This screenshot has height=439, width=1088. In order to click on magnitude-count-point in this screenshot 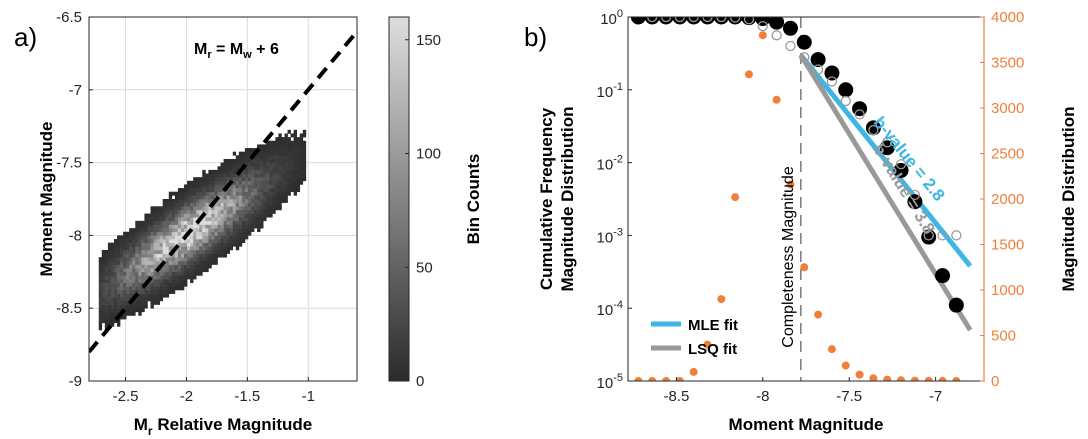, I will do `click(790, 184)`.